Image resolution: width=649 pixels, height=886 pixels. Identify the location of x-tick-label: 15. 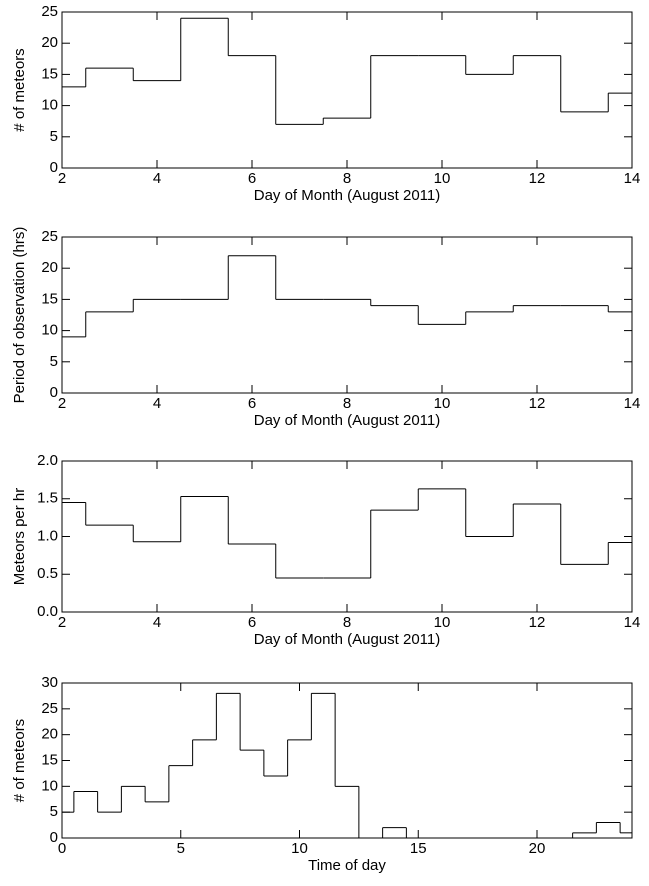
(418, 848).